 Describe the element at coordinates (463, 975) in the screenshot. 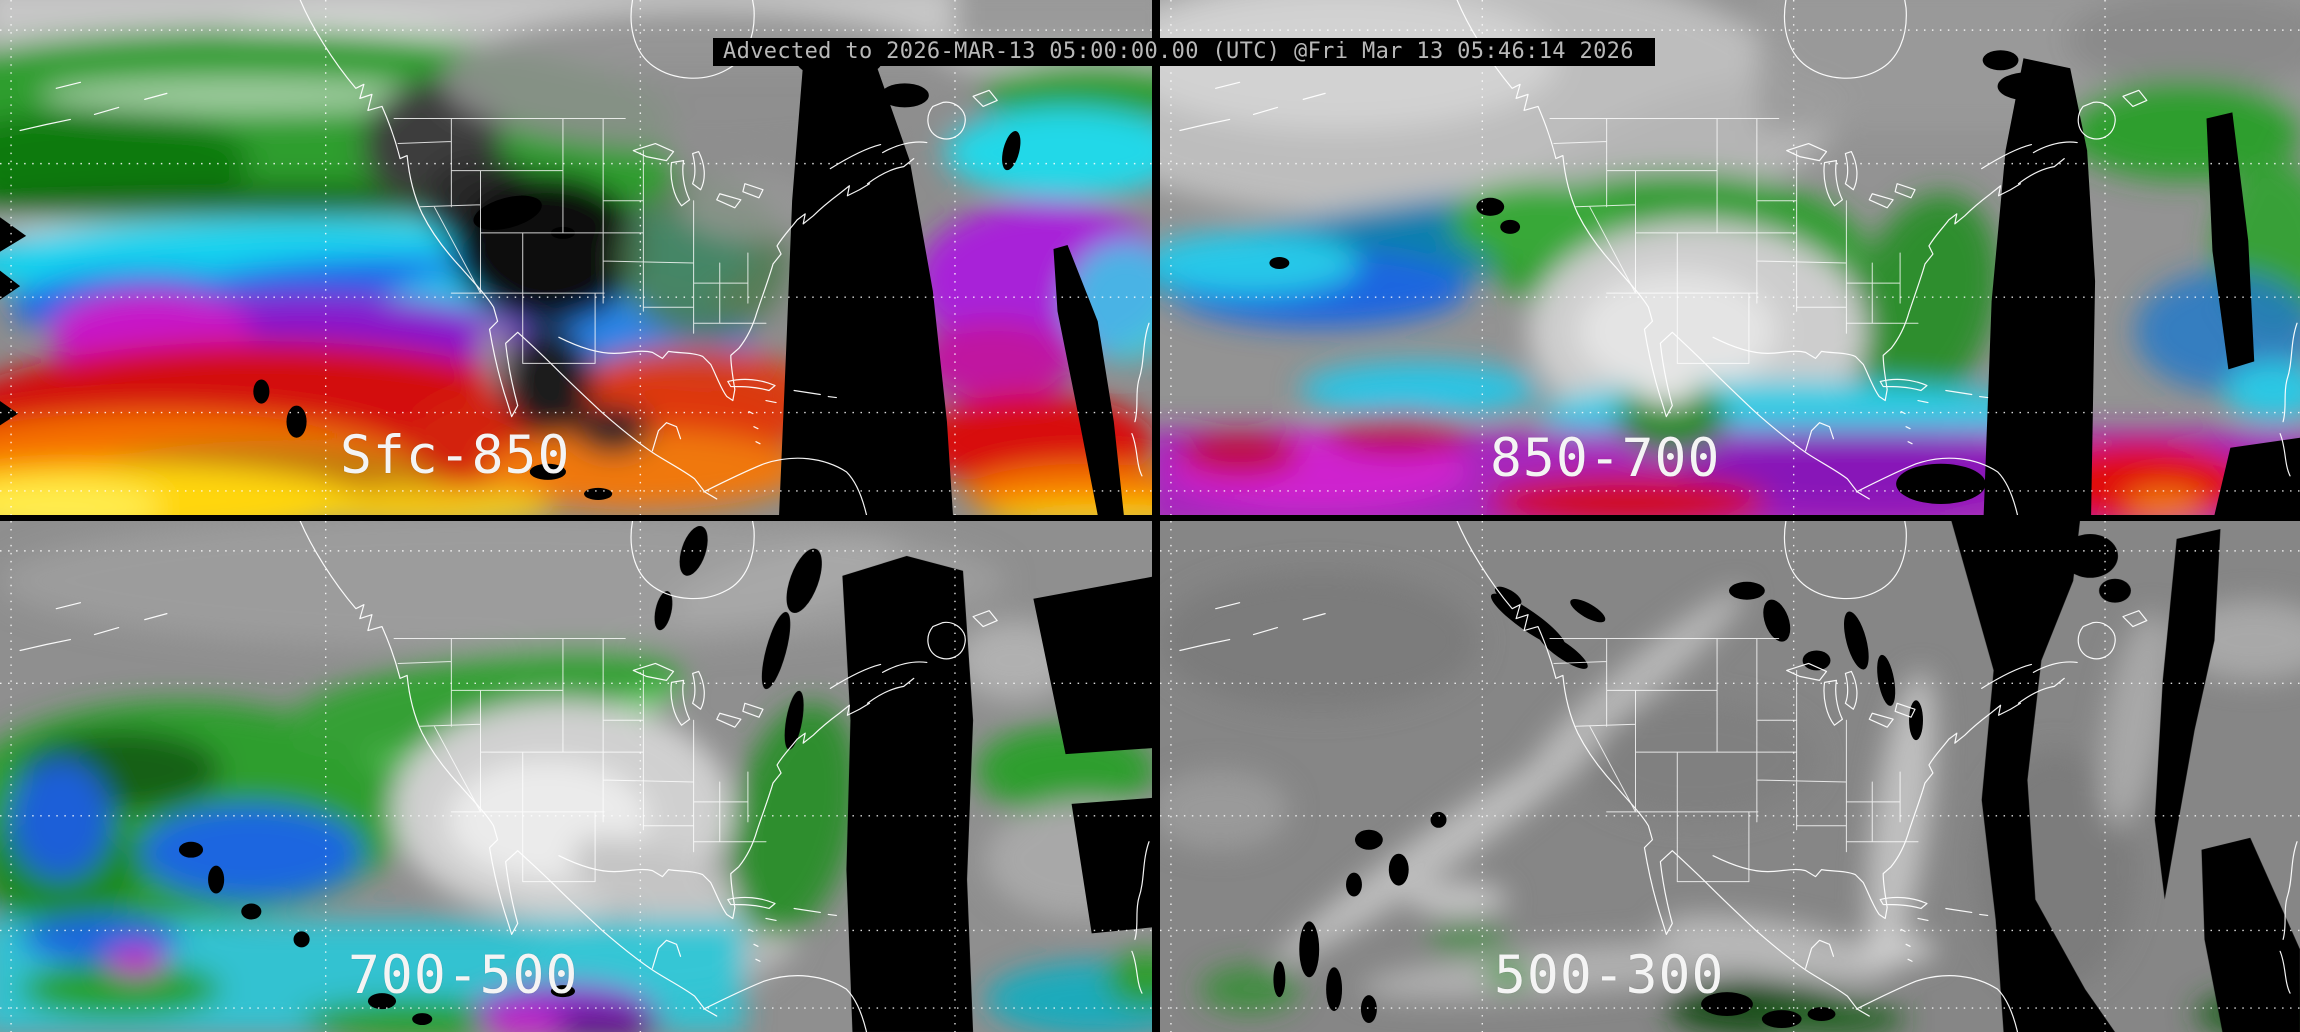

I see `panel-label-700-500: 700-500` at that location.